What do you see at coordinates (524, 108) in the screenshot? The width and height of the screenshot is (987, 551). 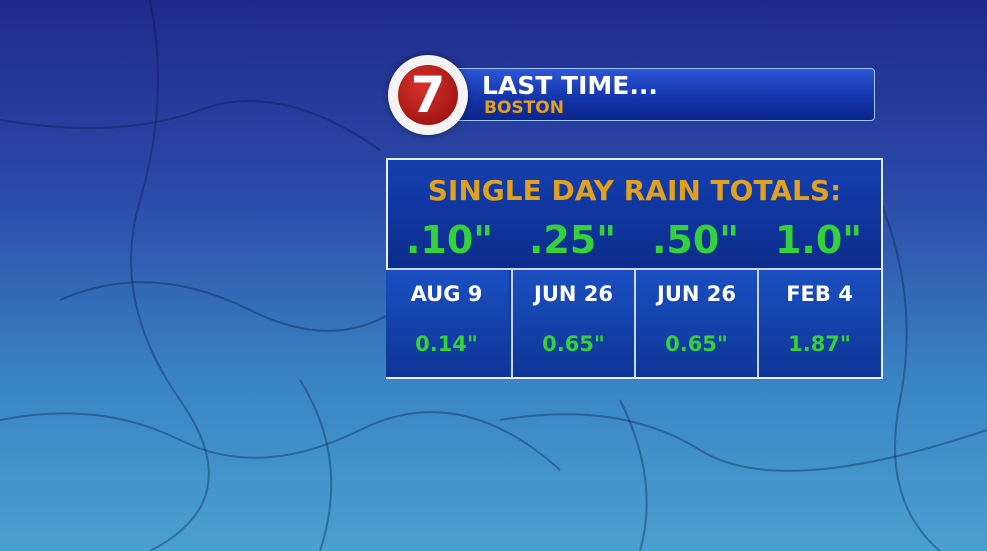 I see `header-subtitle: BOSTON` at bounding box center [524, 108].